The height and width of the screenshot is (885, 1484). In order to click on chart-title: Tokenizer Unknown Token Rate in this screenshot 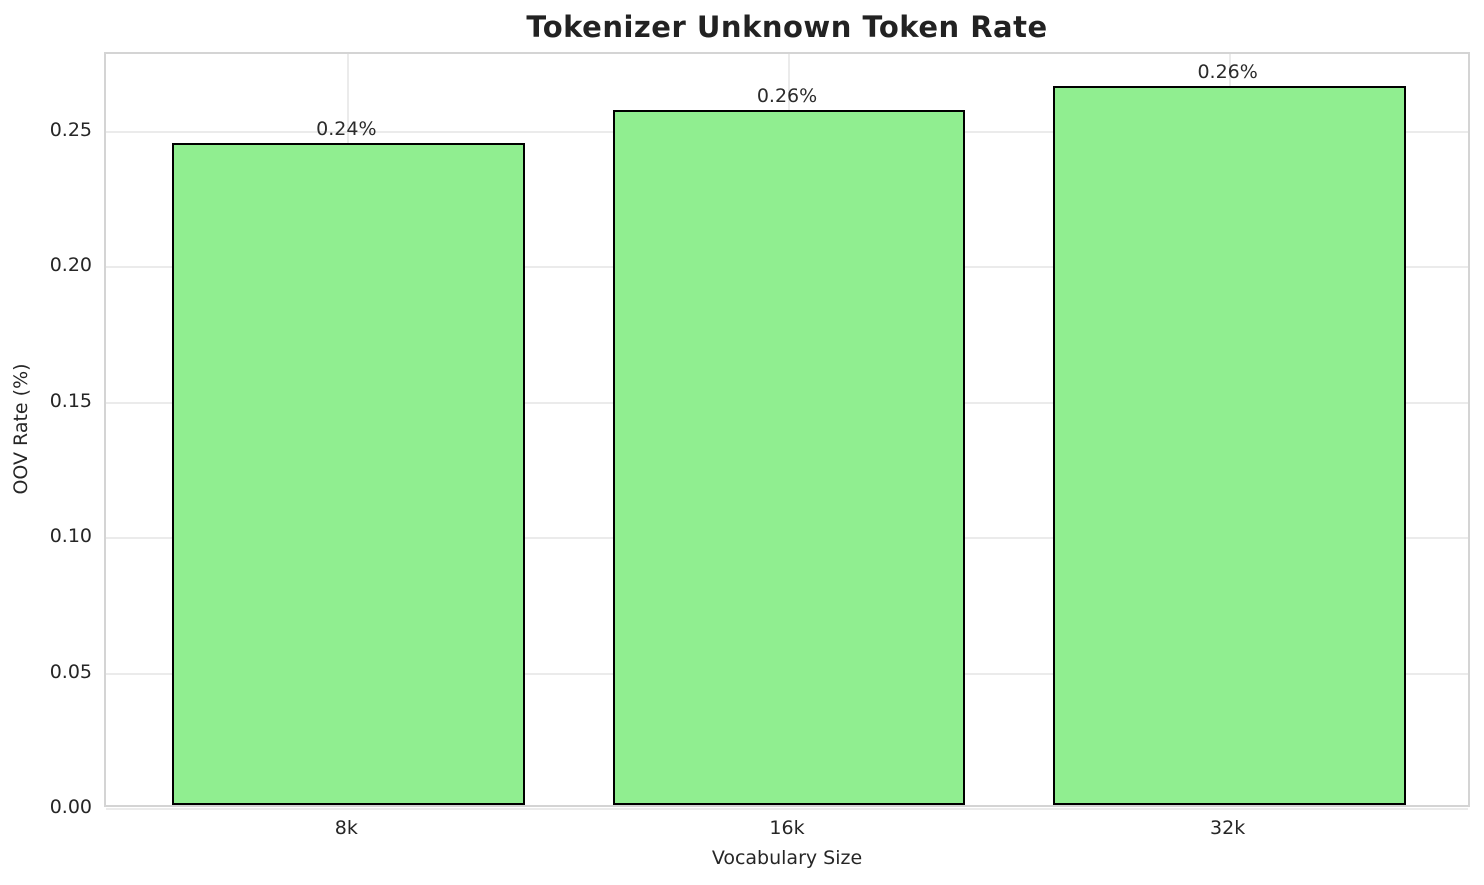, I will do `click(787, 27)`.